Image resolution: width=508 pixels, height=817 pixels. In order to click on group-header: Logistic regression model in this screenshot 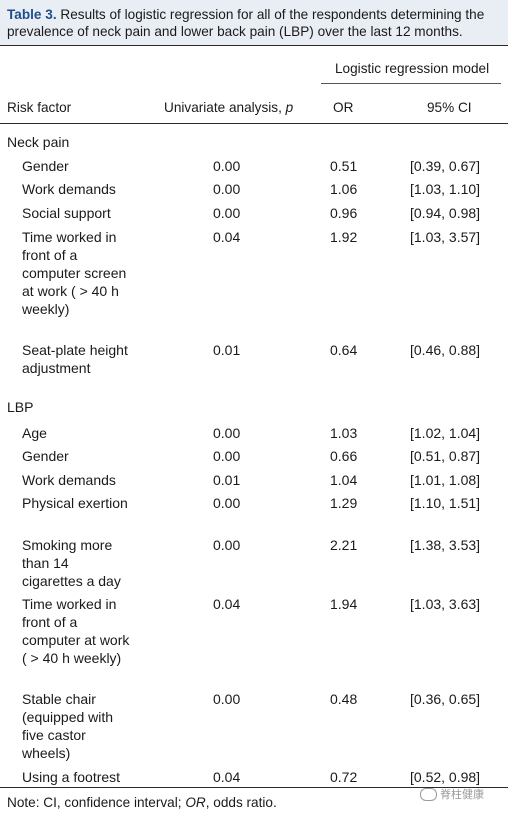, I will do `click(412, 68)`.